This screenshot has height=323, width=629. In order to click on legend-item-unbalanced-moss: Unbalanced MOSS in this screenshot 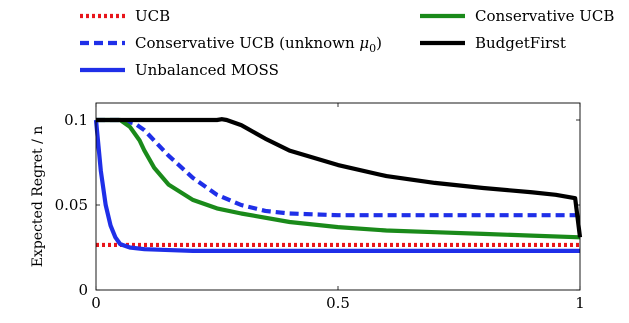, I will do `click(179, 70)`.